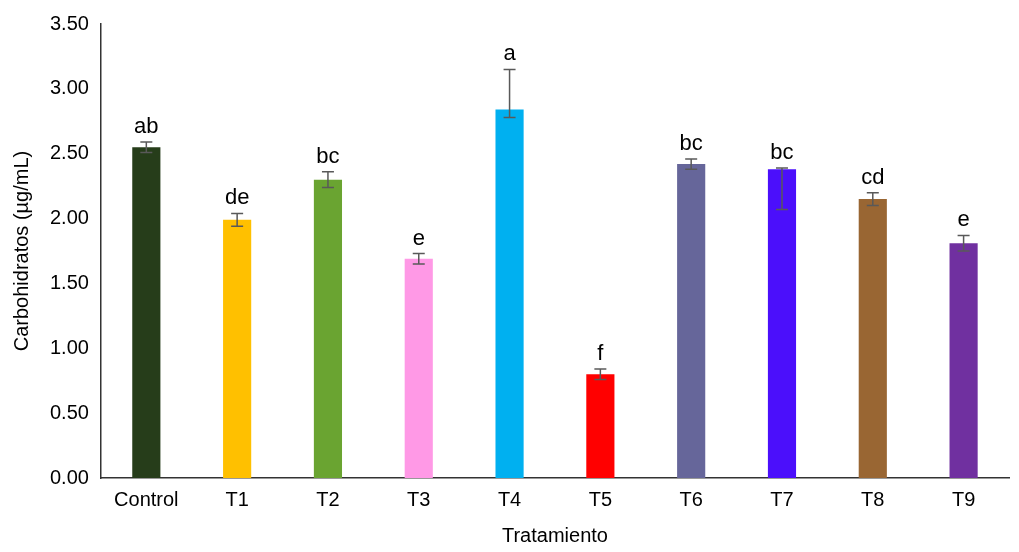 The height and width of the screenshot is (552, 1019). I want to click on x-axis-title: Tratamiento, so click(554, 534).